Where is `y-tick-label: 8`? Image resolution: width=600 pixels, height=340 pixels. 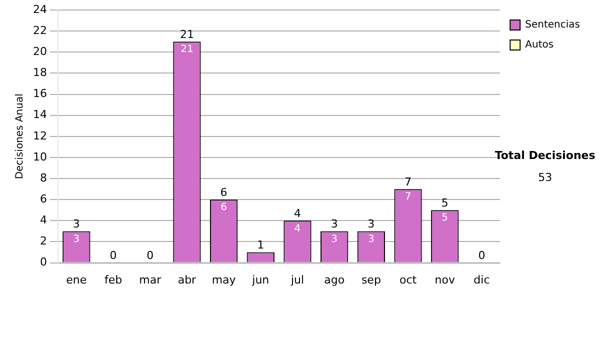 y-tick-label: 8 is located at coordinates (43, 177).